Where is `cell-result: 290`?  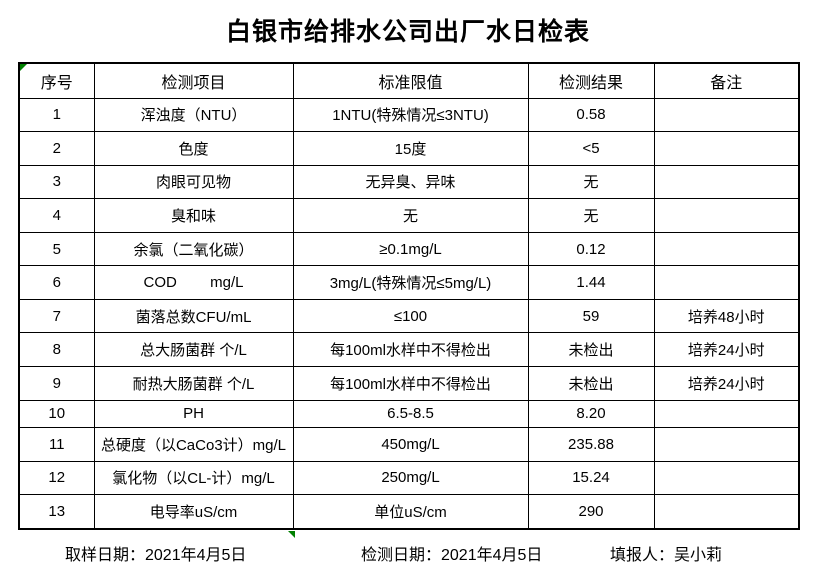
cell-result: 290 is located at coordinates (591, 512).